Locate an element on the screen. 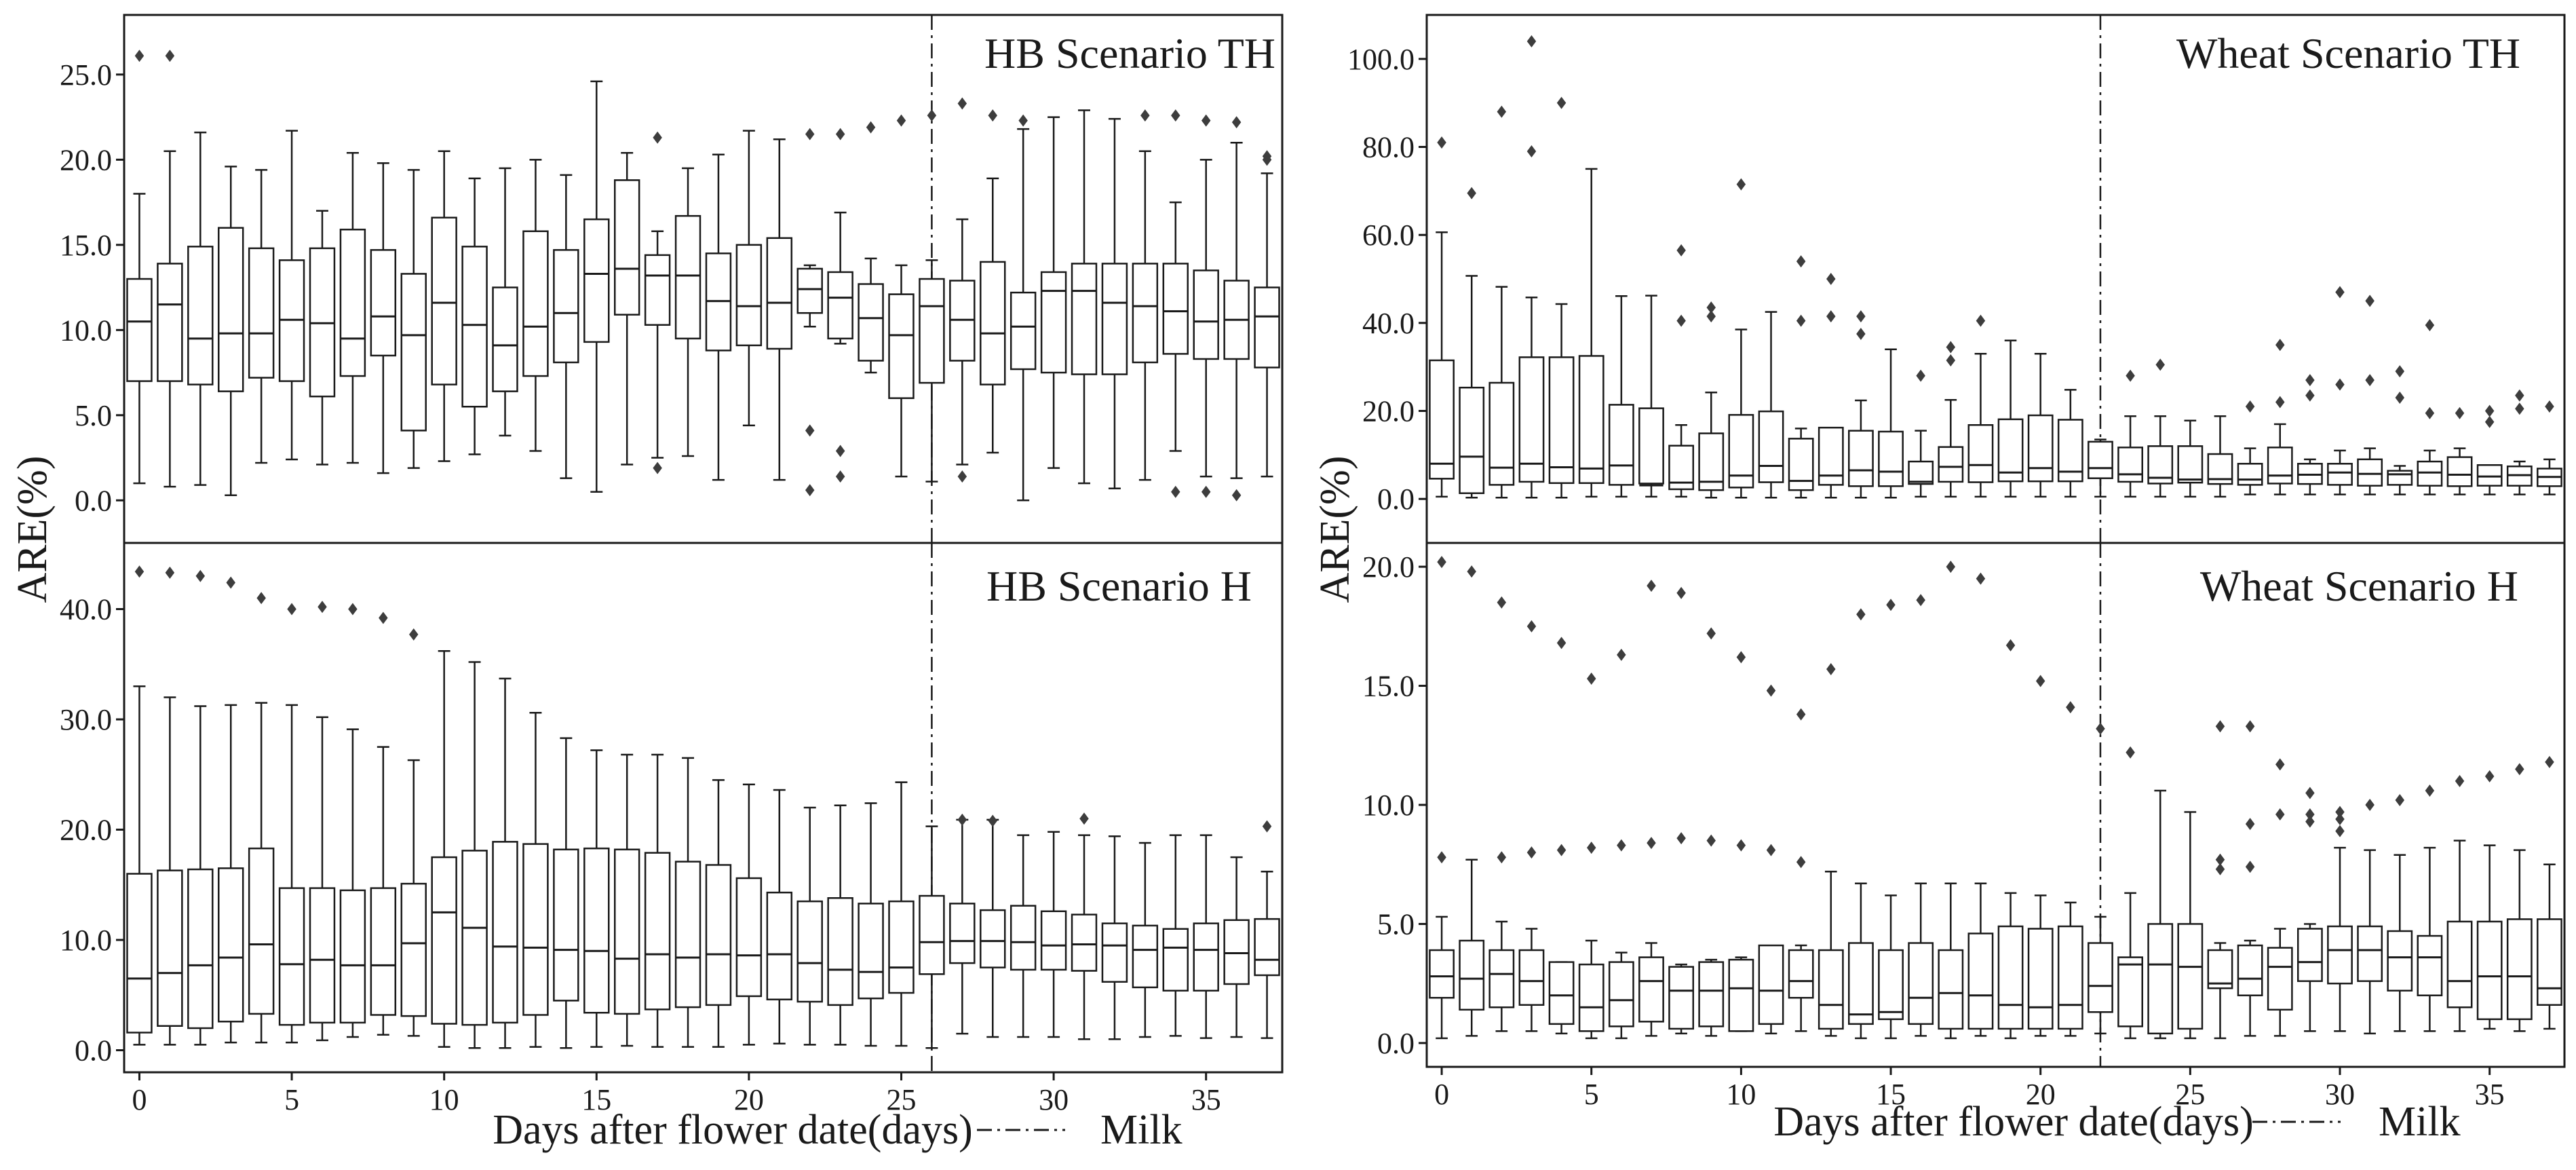 This screenshot has height=1170, width=2576. x-tick-label: 10 is located at coordinates (444, 1099).